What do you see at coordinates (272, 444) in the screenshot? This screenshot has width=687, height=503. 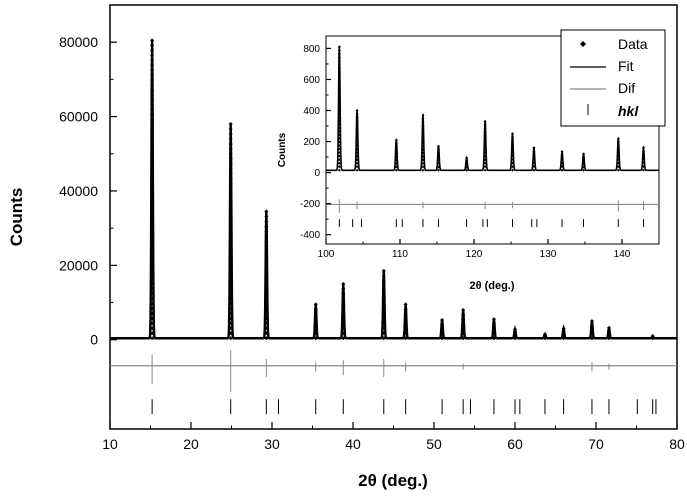 I see `main-x-tick-label: 30` at bounding box center [272, 444].